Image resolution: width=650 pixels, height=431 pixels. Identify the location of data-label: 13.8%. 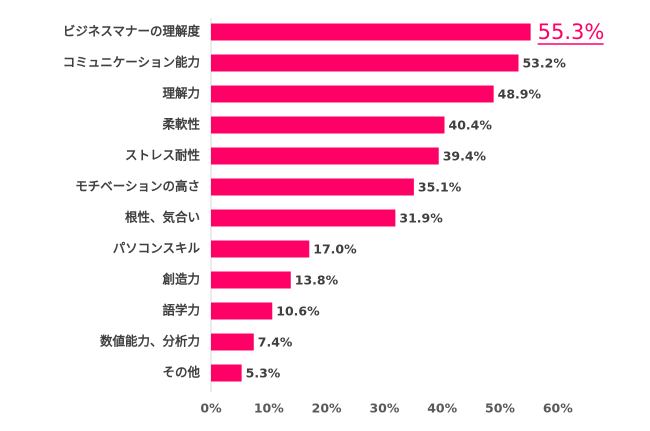
(317, 280).